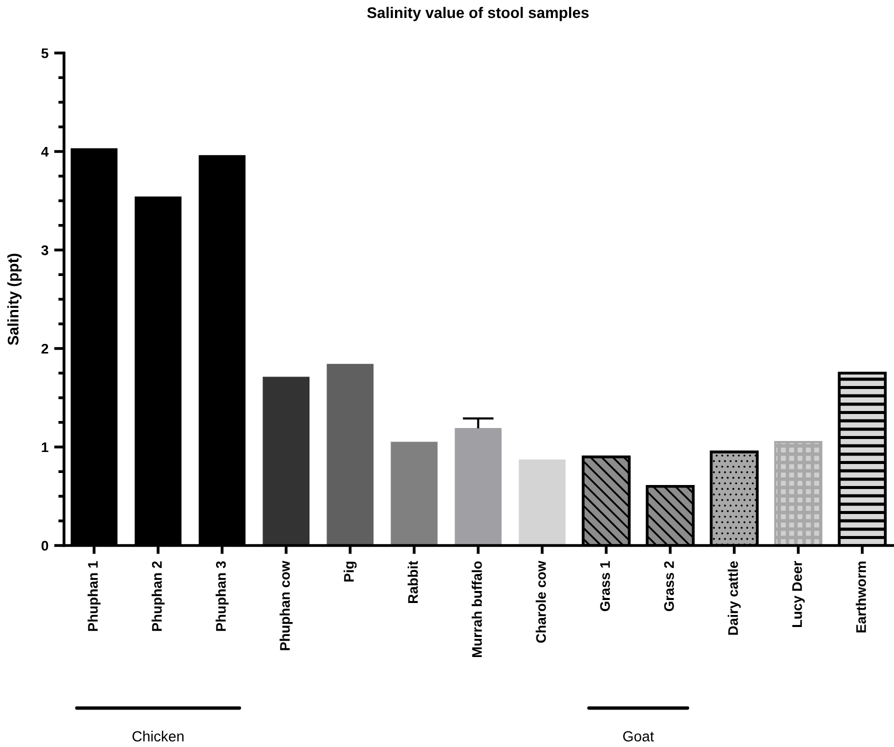  Describe the element at coordinates (94, 596) in the screenshot. I see `x-tick-label: Phuphan 1` at that location.